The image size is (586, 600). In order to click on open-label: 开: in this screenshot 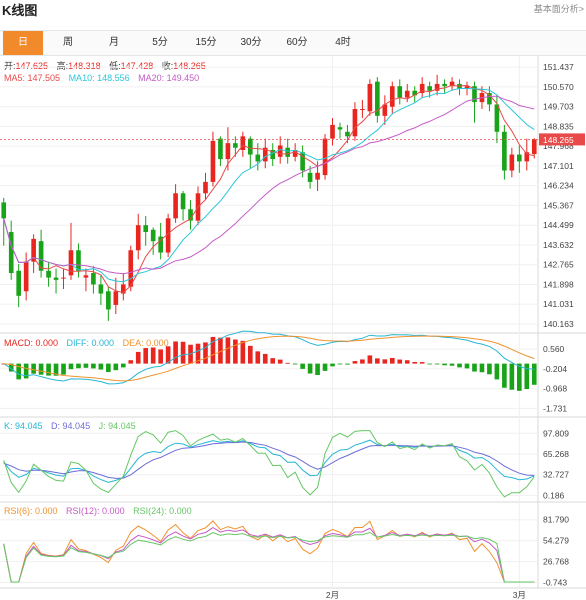, I will do `click(10, 66)`.